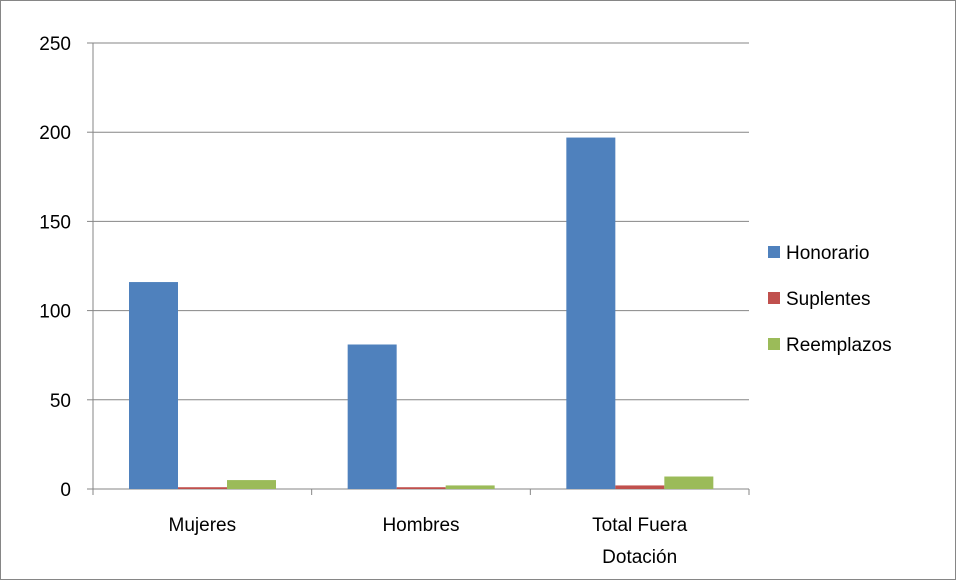 The width and height of the screenshot is (956, 584). What do you see at coordinates (774, 298) in the screenshot?
I see `legend-swatch-suplentes` at bounding box center [774, 298].